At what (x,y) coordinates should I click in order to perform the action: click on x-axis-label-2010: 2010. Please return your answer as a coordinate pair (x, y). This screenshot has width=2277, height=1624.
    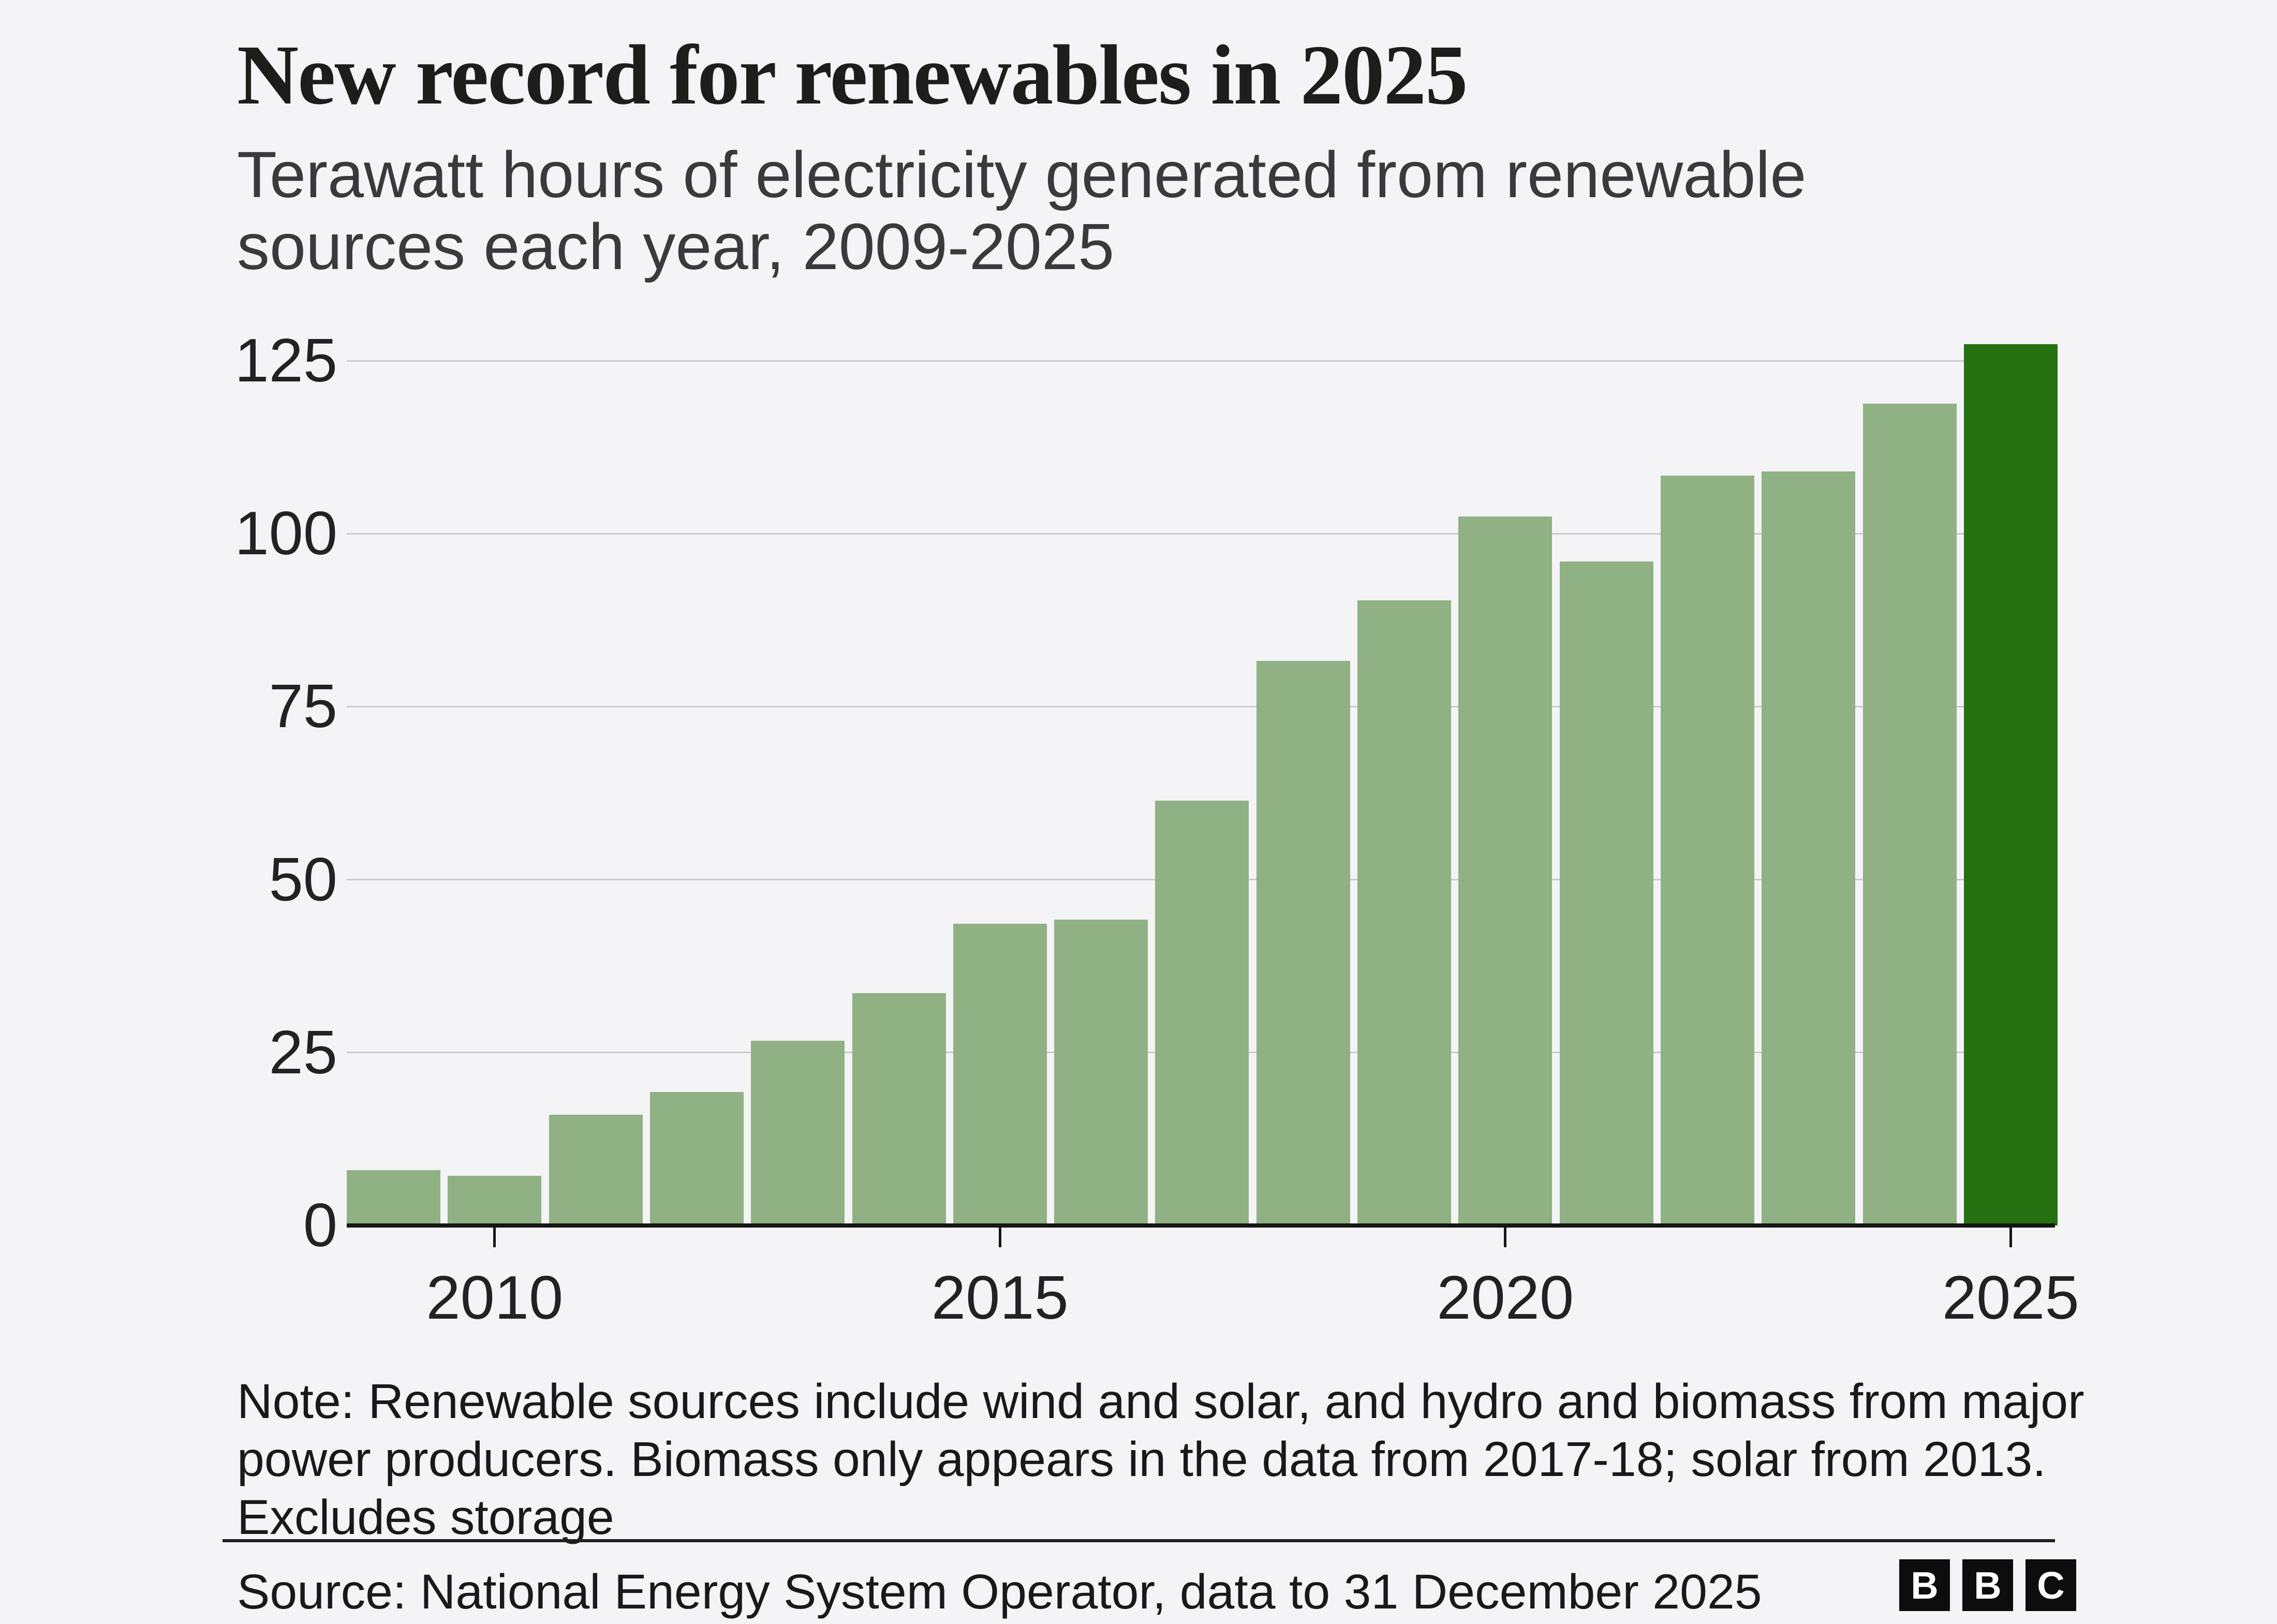
    Looking at the image, I should click on (495, 1297).